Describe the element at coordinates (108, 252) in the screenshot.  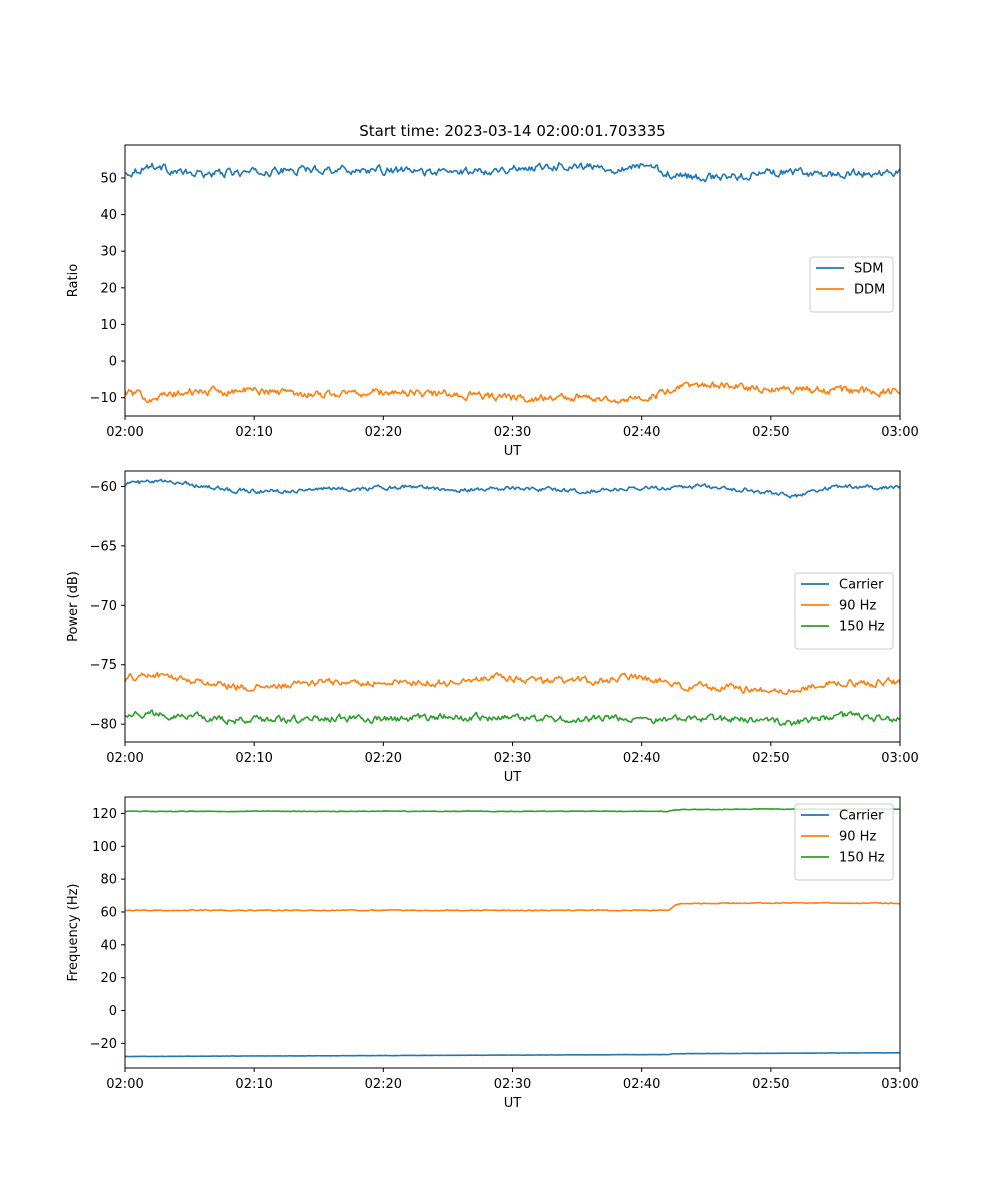
I see `y-tick-label: 30` at that location.